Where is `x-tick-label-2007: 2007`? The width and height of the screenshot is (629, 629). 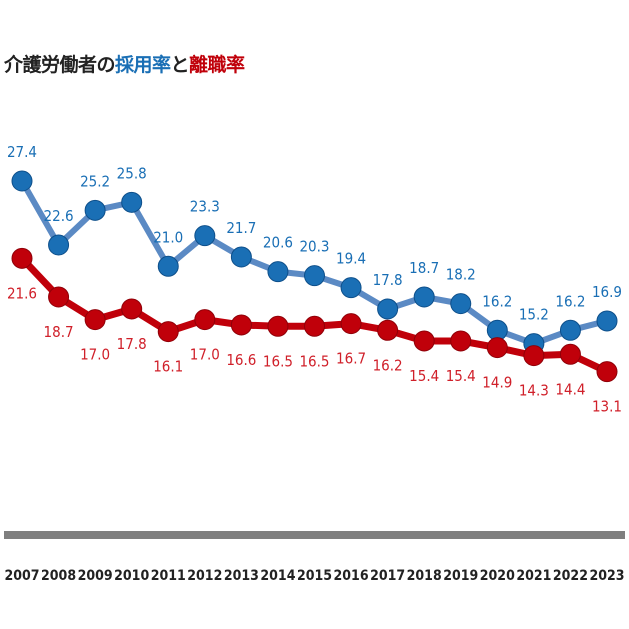 x-tick-label-2007: 2007 is located at coordinates (21, 576).